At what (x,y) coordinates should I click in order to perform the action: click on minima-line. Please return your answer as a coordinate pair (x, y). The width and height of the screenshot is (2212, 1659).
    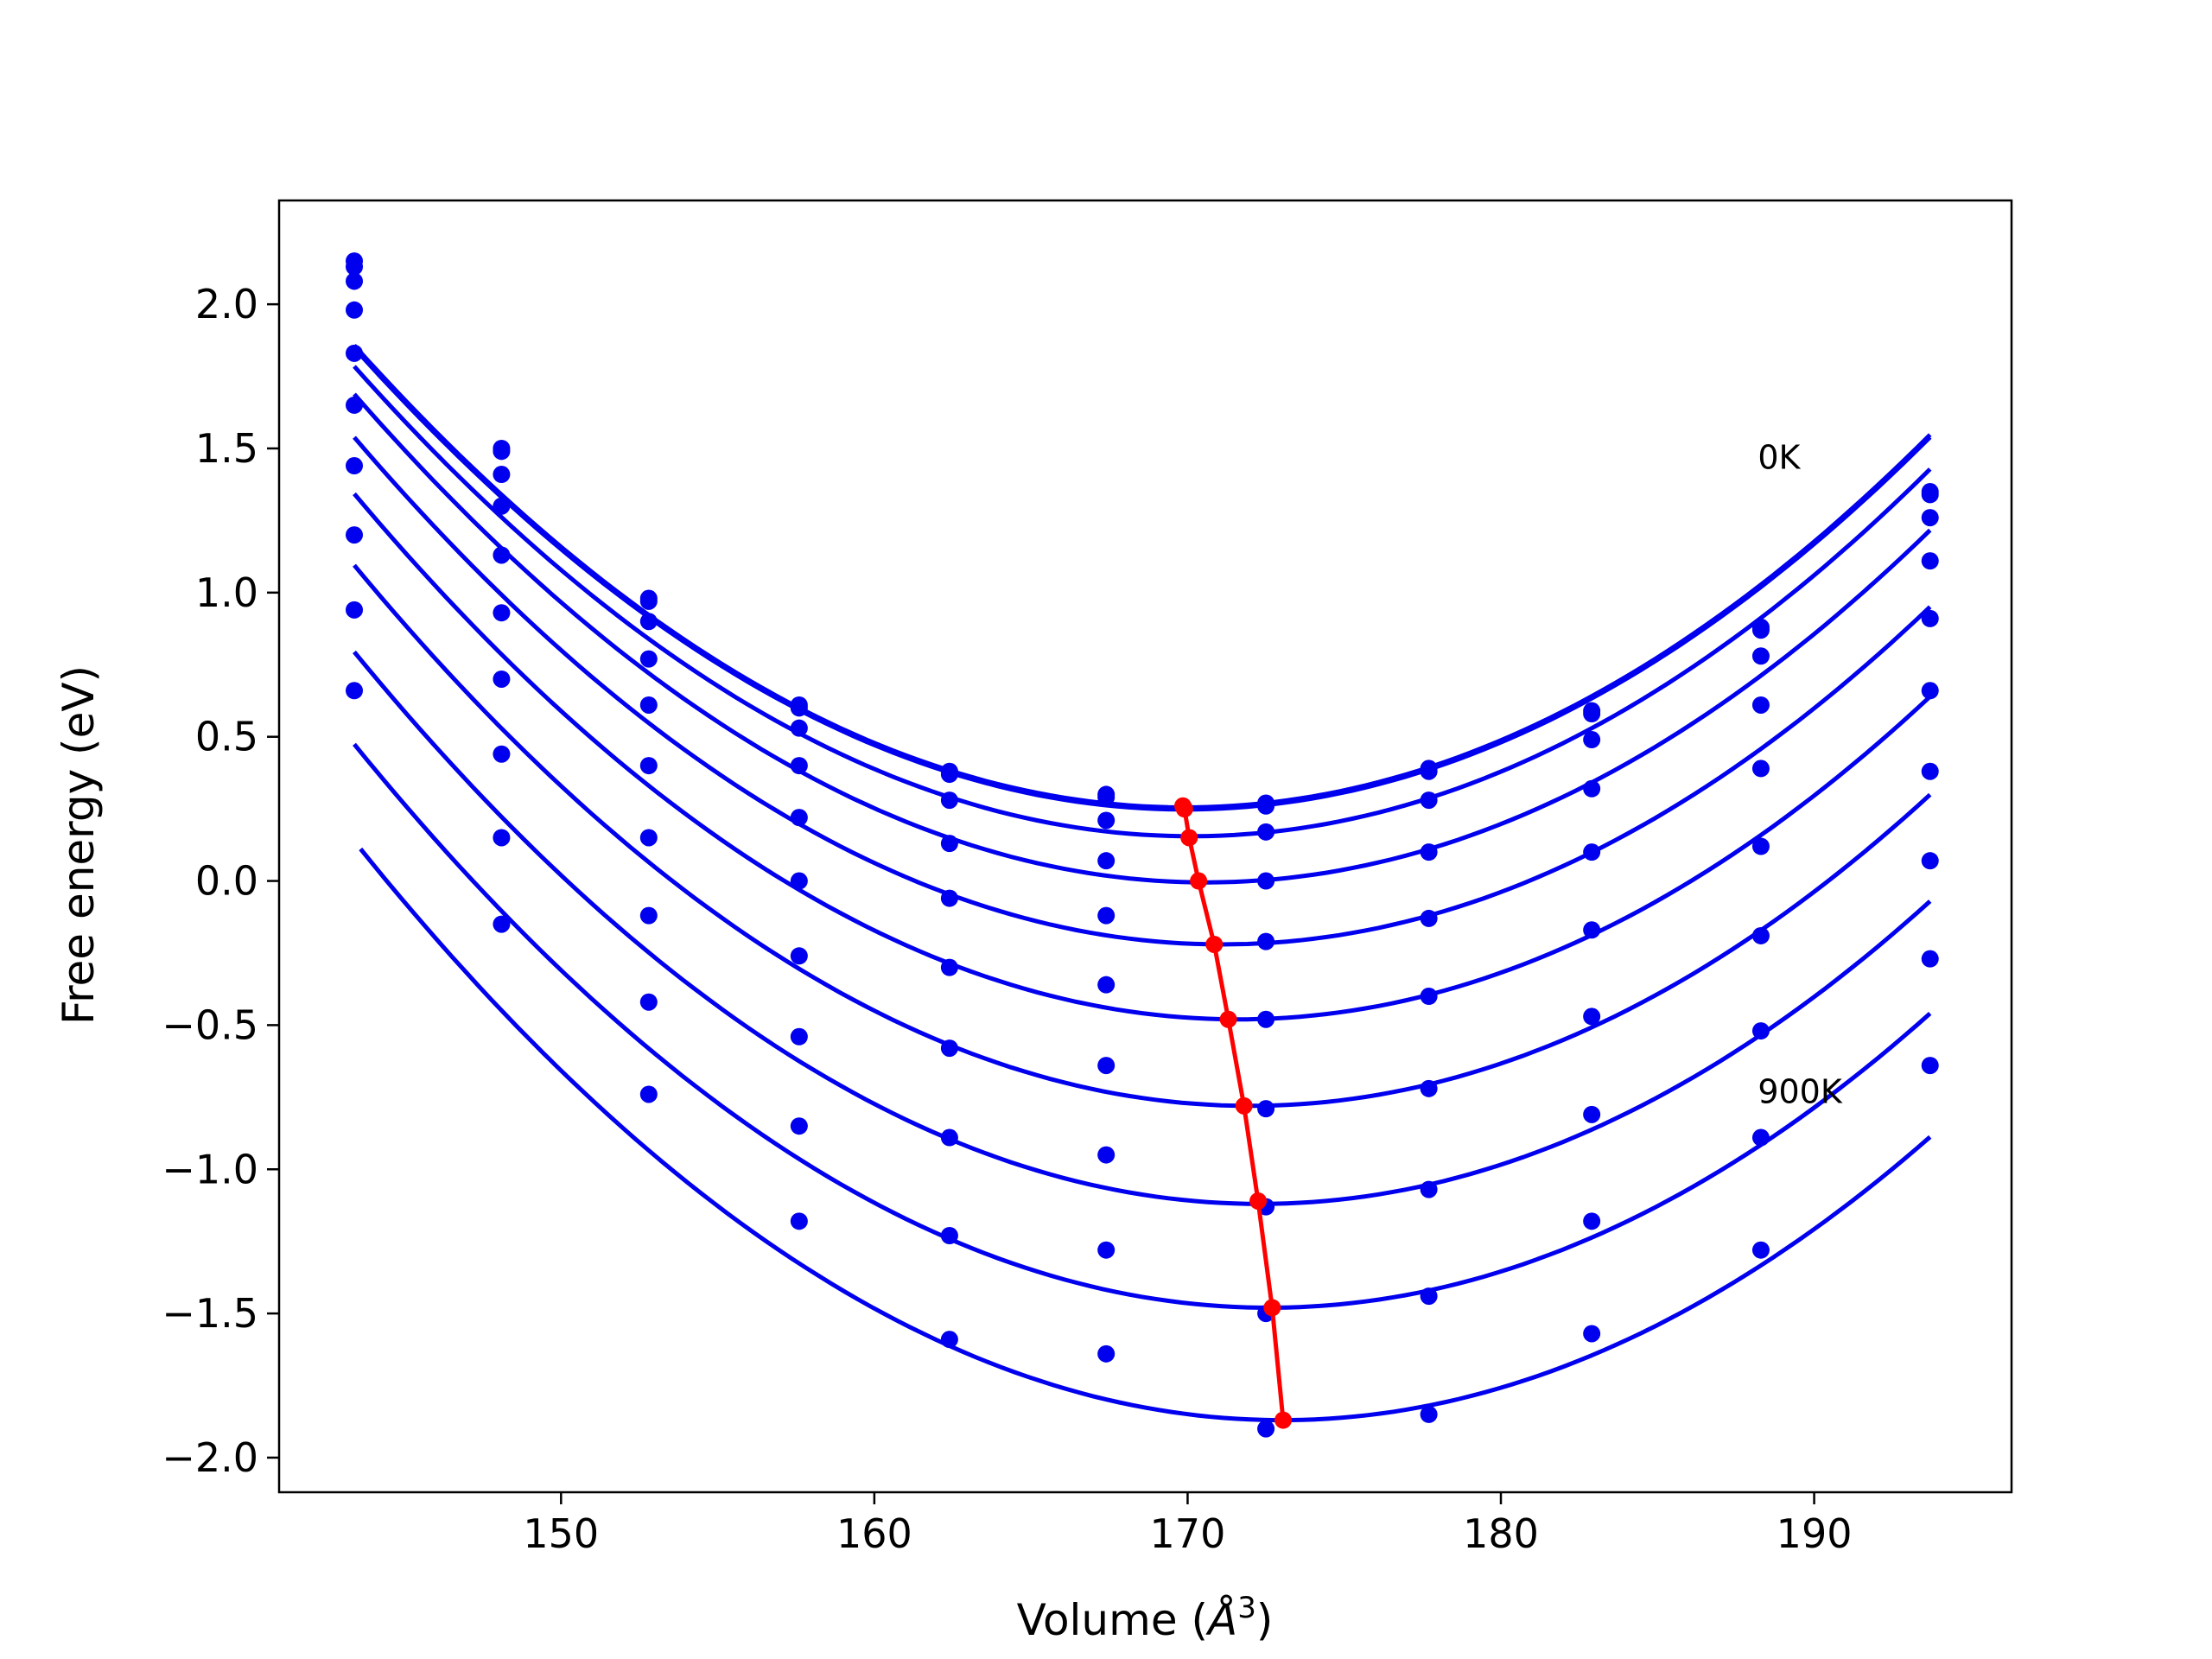
    Looking at the image, I should click on (1233, 1112).